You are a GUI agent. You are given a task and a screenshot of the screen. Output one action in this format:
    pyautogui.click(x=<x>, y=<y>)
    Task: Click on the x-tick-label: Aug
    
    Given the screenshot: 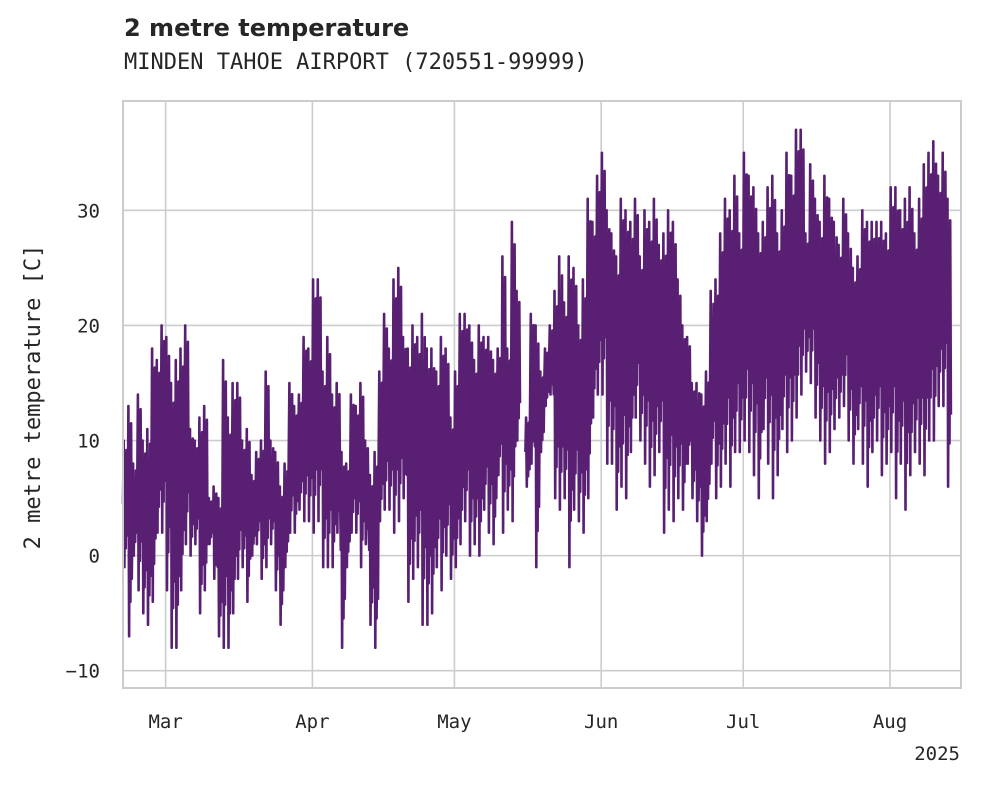 What is the action you would take?
    pyautogui.click(x=890, y=722)
    